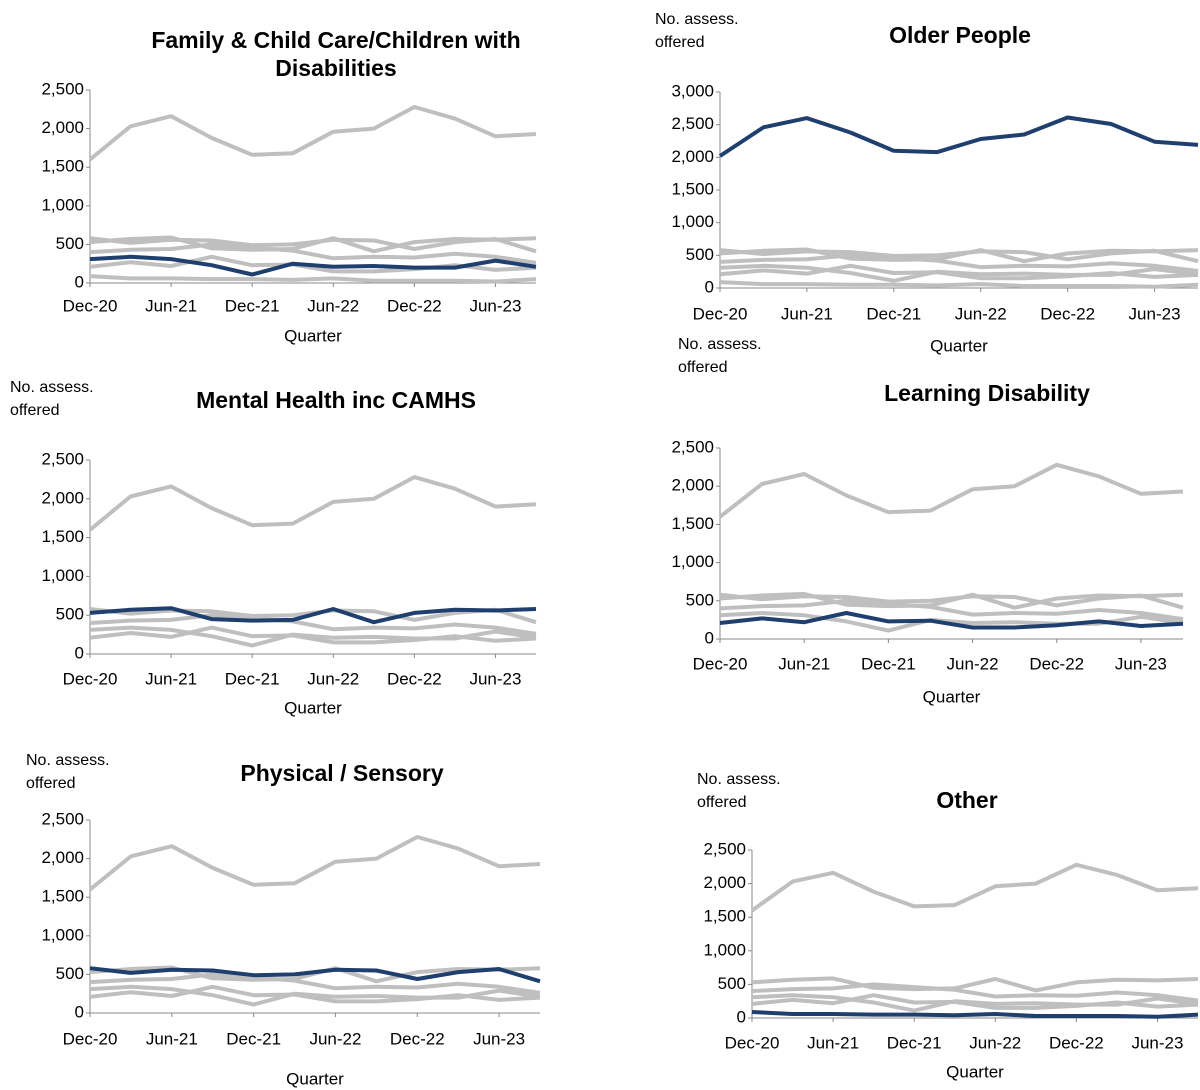 This screenshot has width=1200, height=1090. Describe the element at coordinates (967, 800) in the screenshot. I see `chart-title: Other` at that location.